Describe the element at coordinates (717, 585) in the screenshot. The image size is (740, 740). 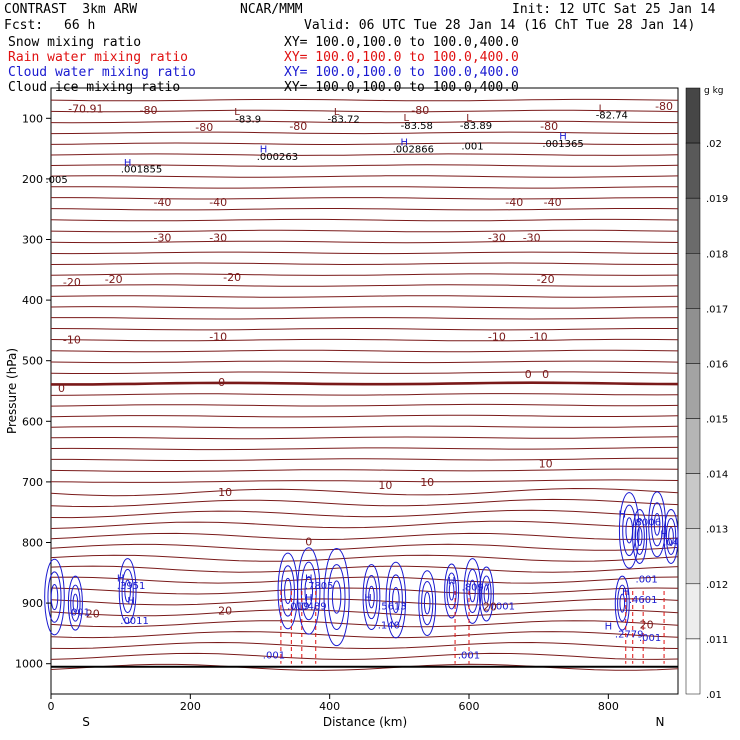
I see `colorbar-tick-label: .012` at that location.